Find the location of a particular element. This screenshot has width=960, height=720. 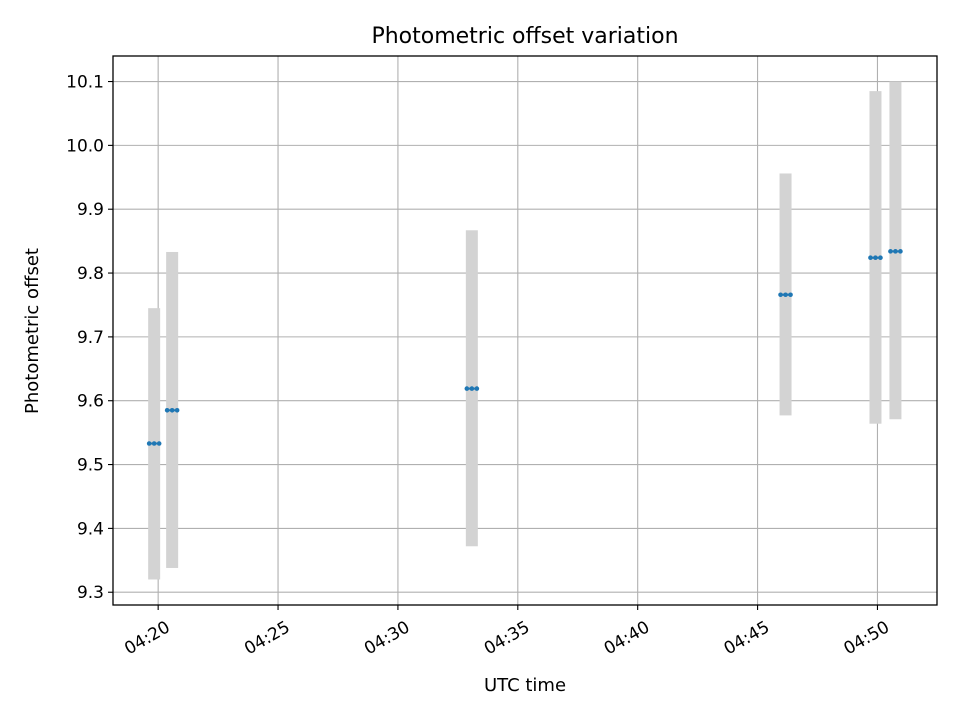

y-axis-ticks: 9.3 9.4 9.5 9.6 9.7 9.8 9.9 10.0 10.1 is located at coordinates (89, 338).